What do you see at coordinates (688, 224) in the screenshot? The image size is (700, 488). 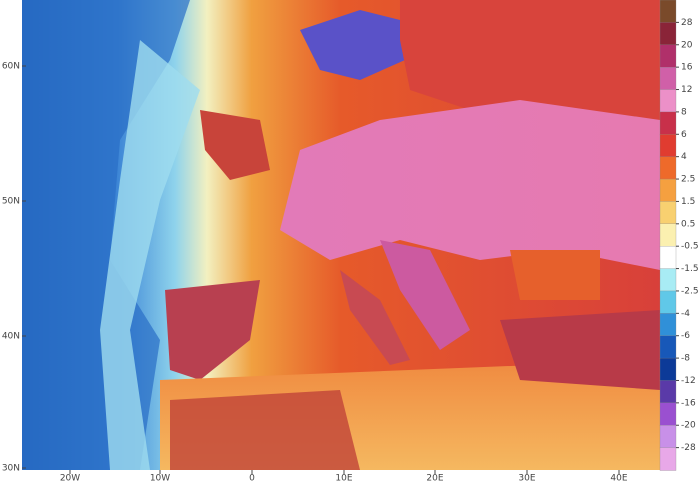 I see `colorbar-label: 0.5` at bounding box center [688, 224].